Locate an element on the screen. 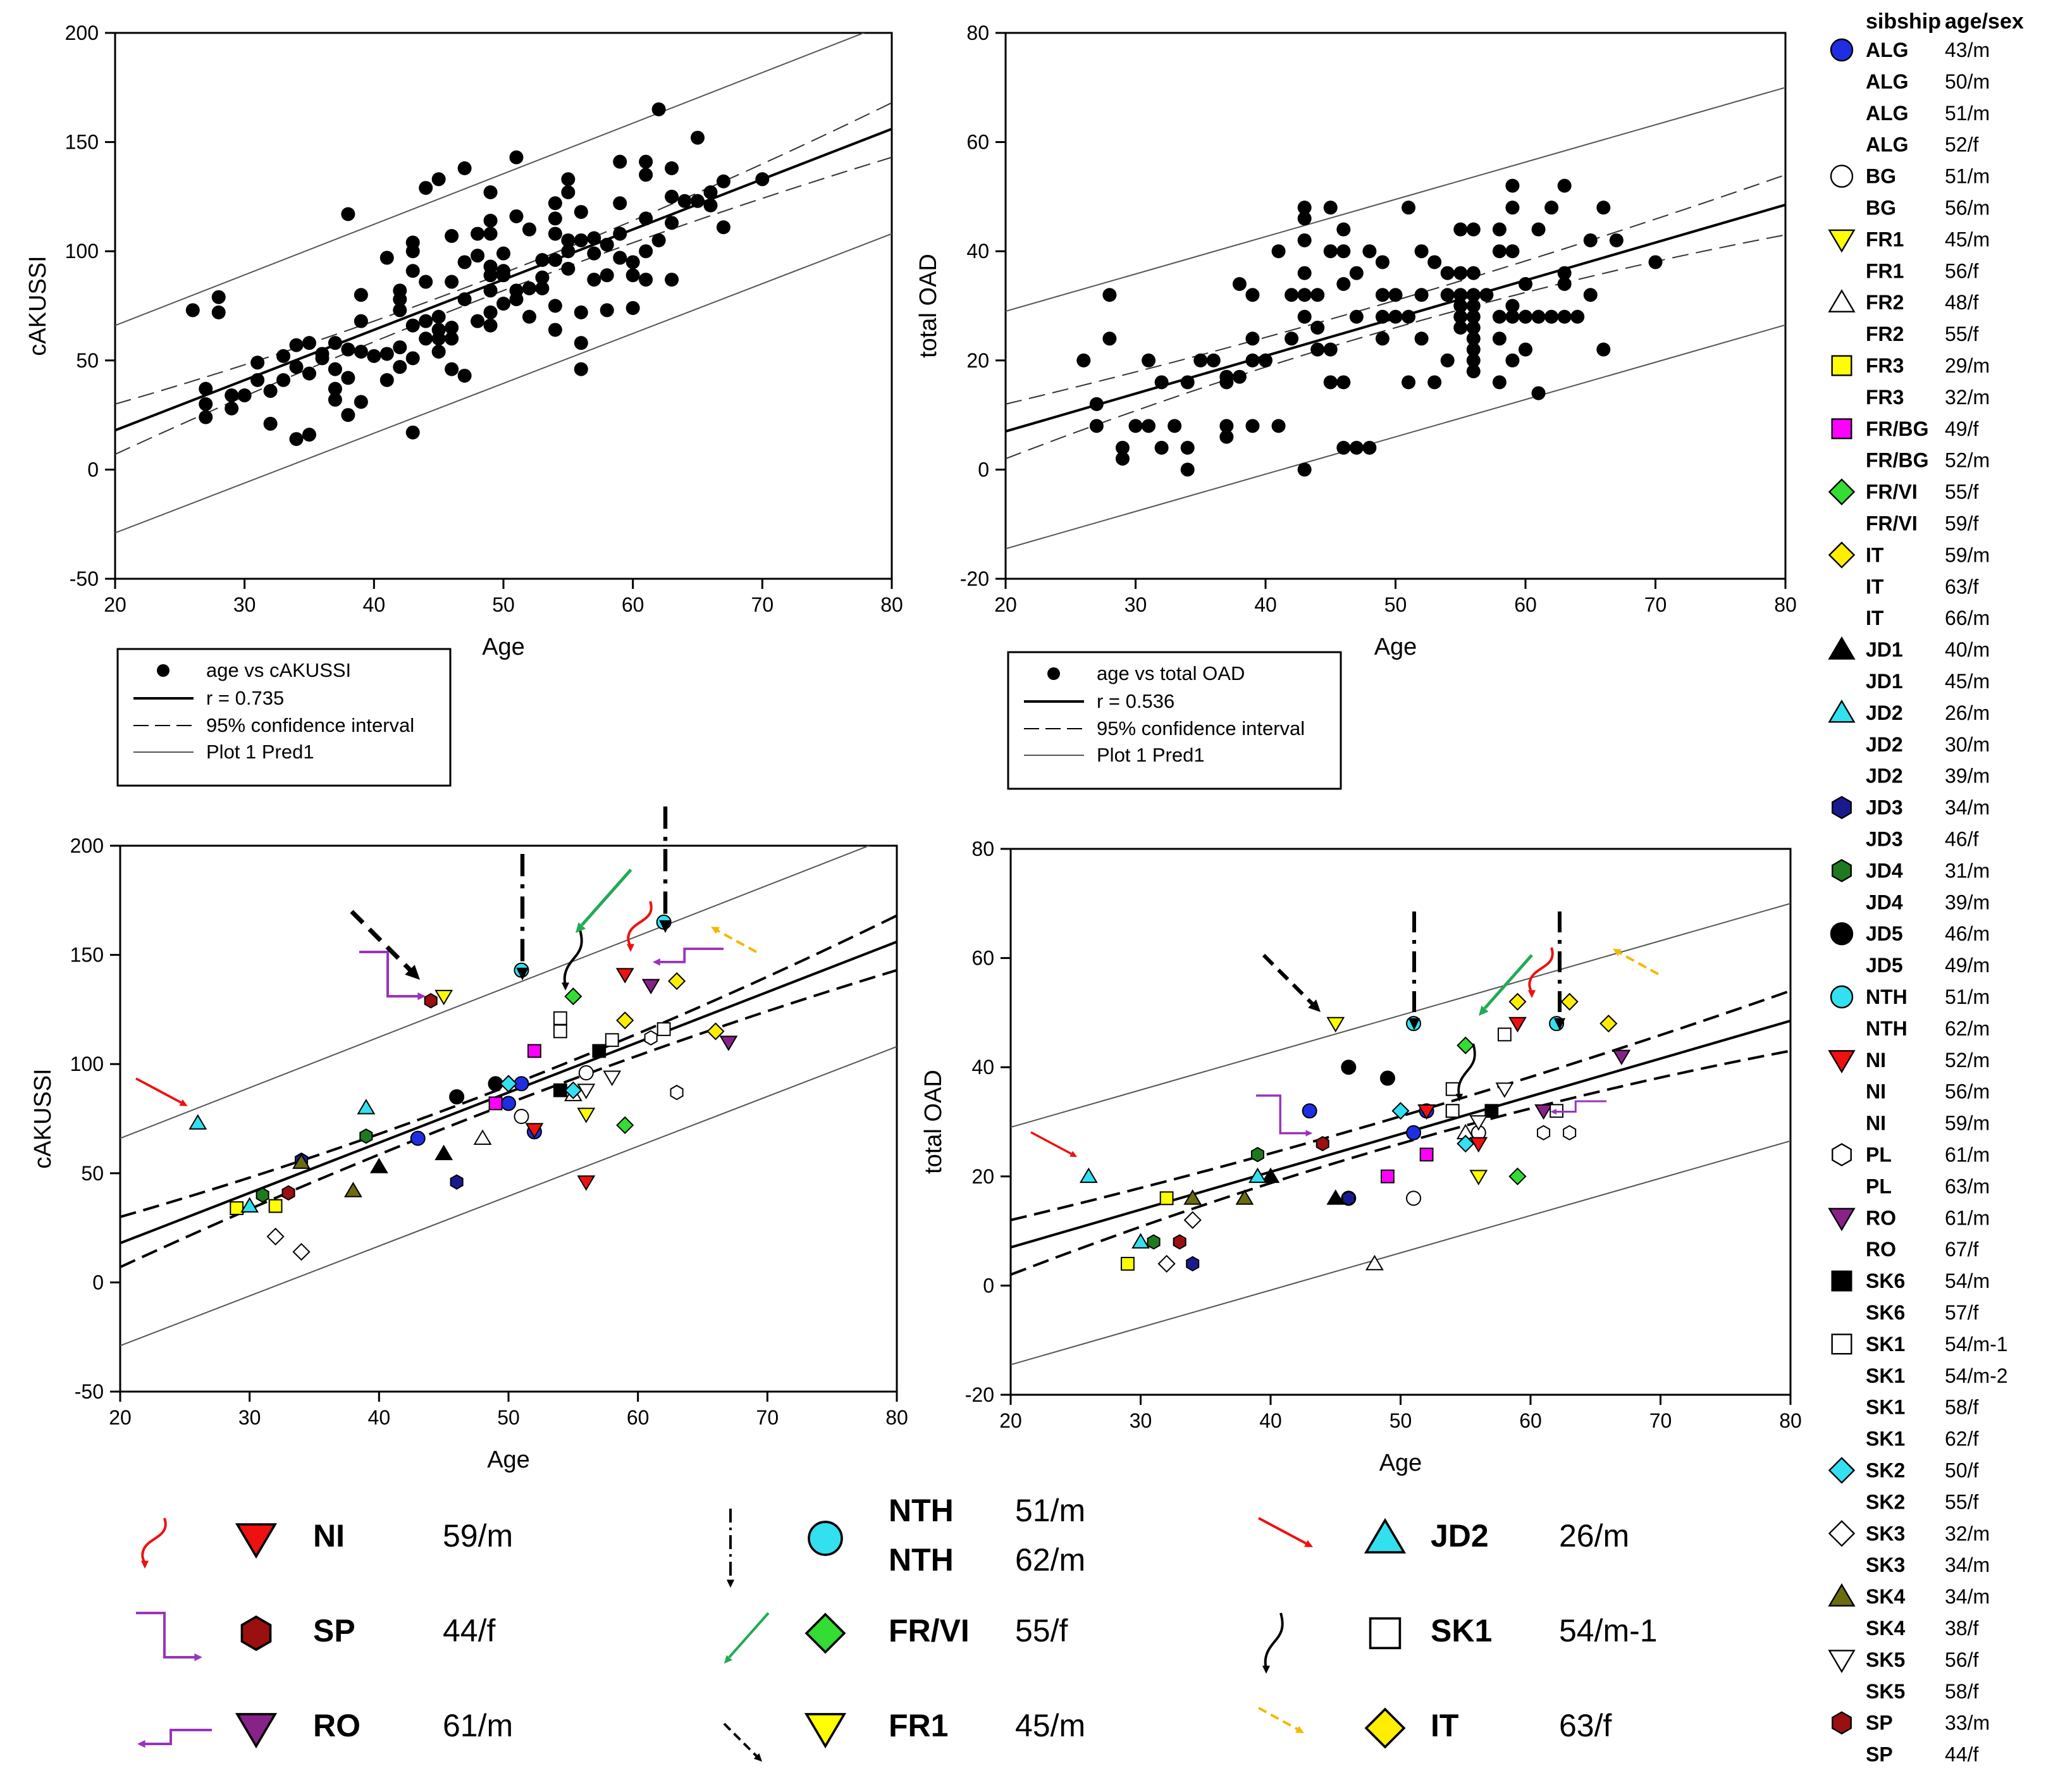 This screenshot has height=1792, width=2046. data-point-fr1 is located at coordinates (1478, 1177).